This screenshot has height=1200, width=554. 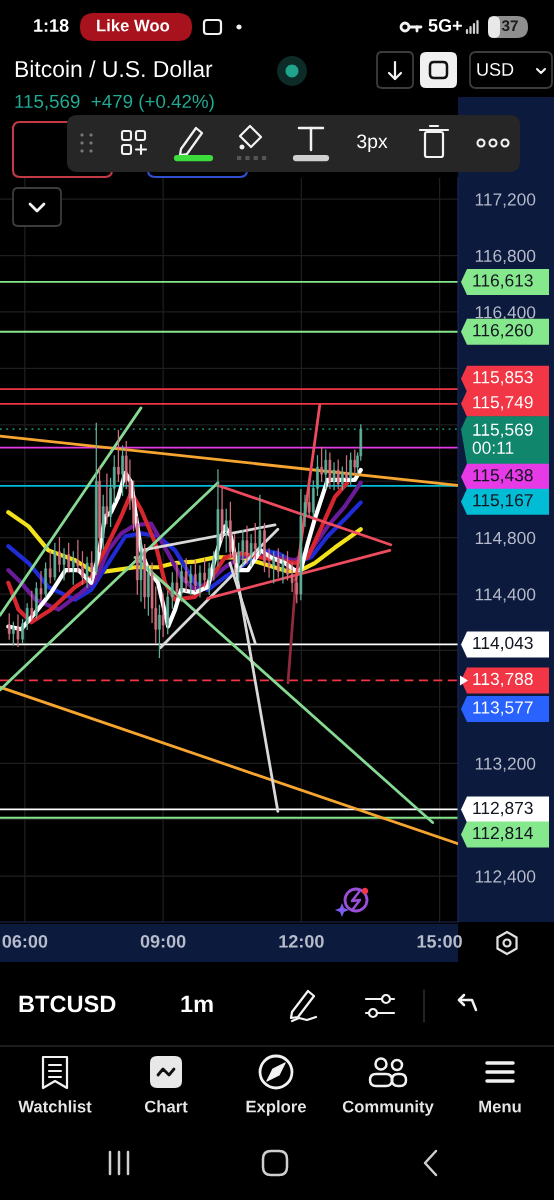 I want to click on x-tick-label: 09:00, so click(x=163, y=941).